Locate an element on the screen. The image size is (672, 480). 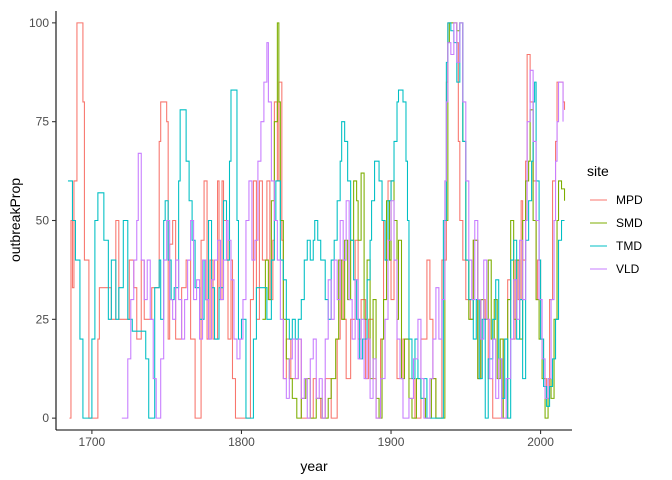
legend-title: site is located at coordinates (598, 171).